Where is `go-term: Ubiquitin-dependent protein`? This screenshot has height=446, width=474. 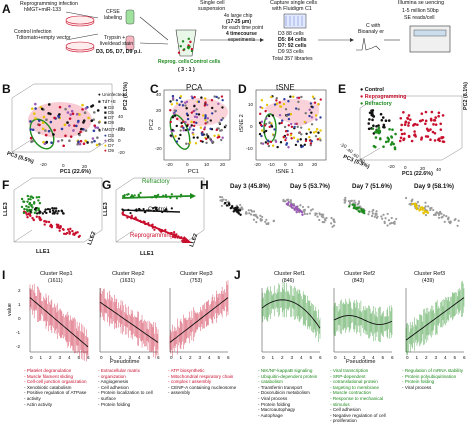
go-term: Ubiquitin-dependent protein is located at coordinates (287, 377).